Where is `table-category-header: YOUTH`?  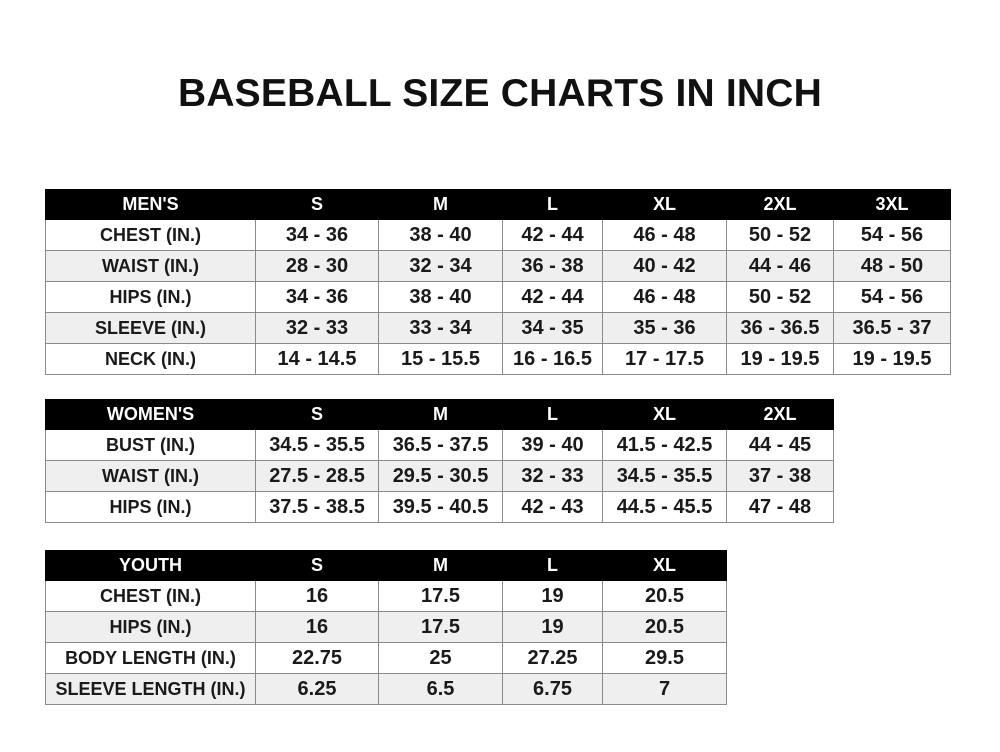
table-category-header: YOUTH is located at coordinates (150, 565).